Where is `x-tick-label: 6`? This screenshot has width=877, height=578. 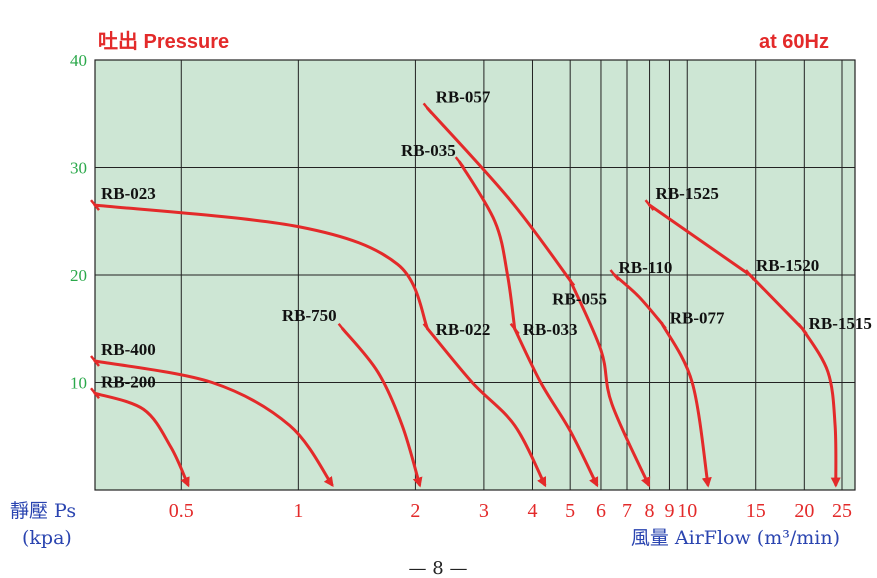 x-tick-label: 6 is located at coordinates (601, 511).